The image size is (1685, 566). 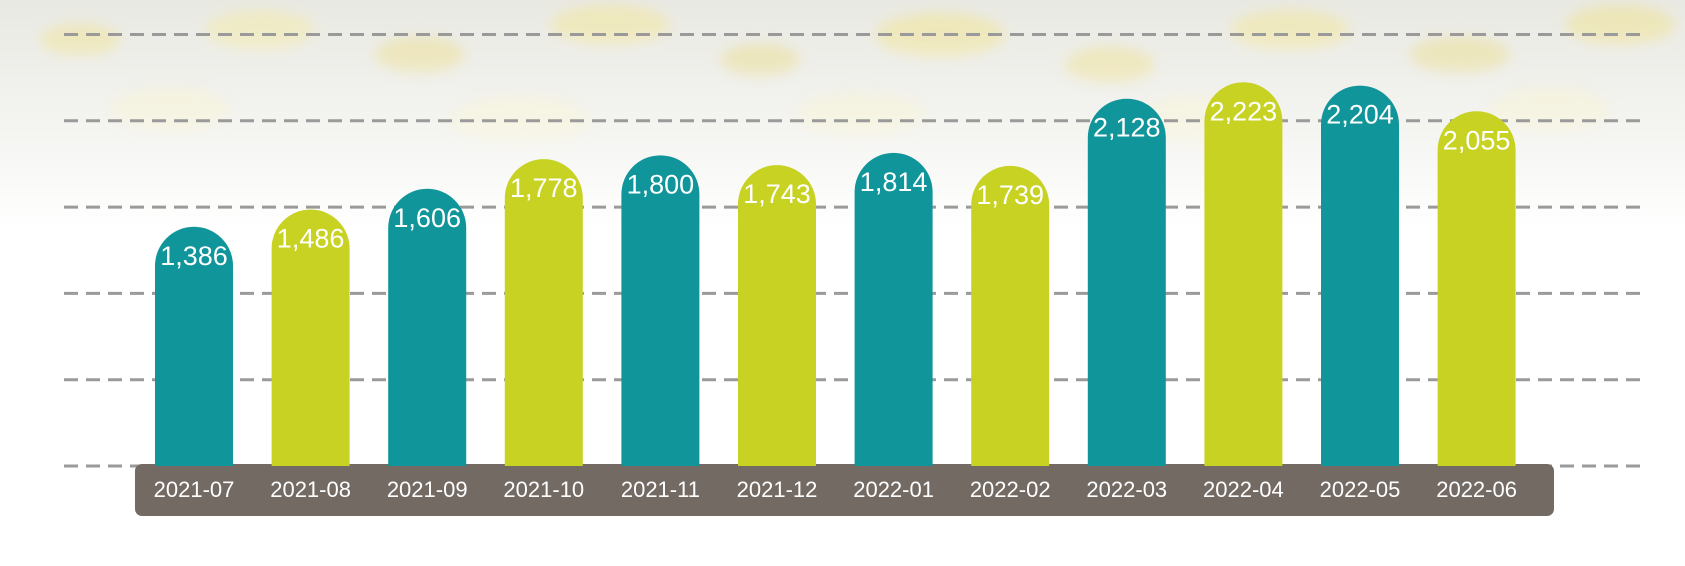 I want to click on x-axis, so click(x=844, y=490).